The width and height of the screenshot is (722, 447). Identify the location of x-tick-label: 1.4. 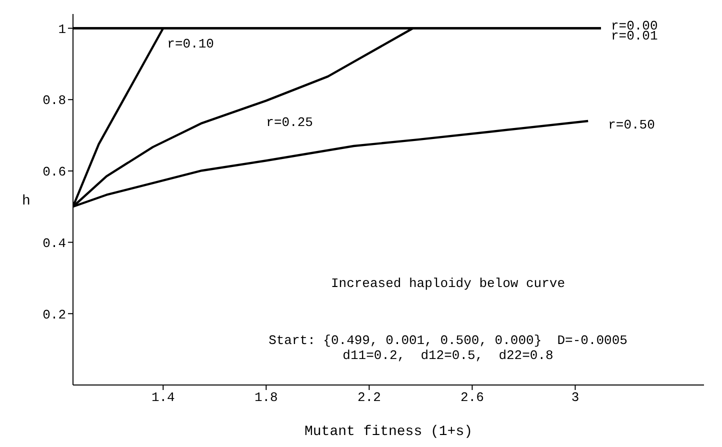
(163, 398).